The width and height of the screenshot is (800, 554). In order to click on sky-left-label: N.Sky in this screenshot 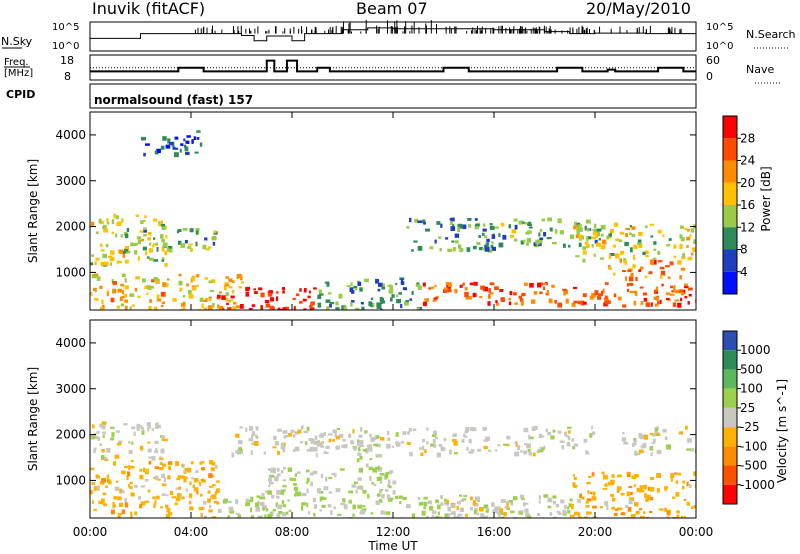, I will do `click(17, 41)`.